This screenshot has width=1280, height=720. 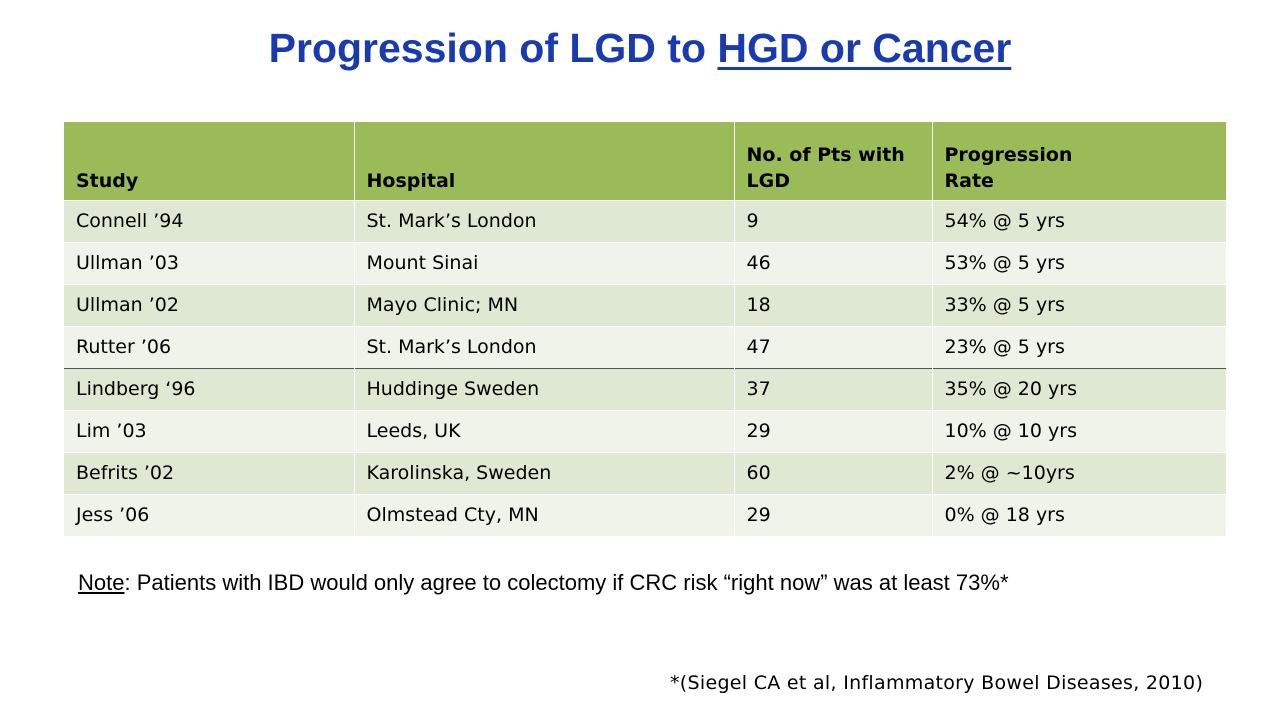 What do you see at coordinates (101, 582) in the screenshot?
I see `note-label: Note` at bounding box center [101, 582].